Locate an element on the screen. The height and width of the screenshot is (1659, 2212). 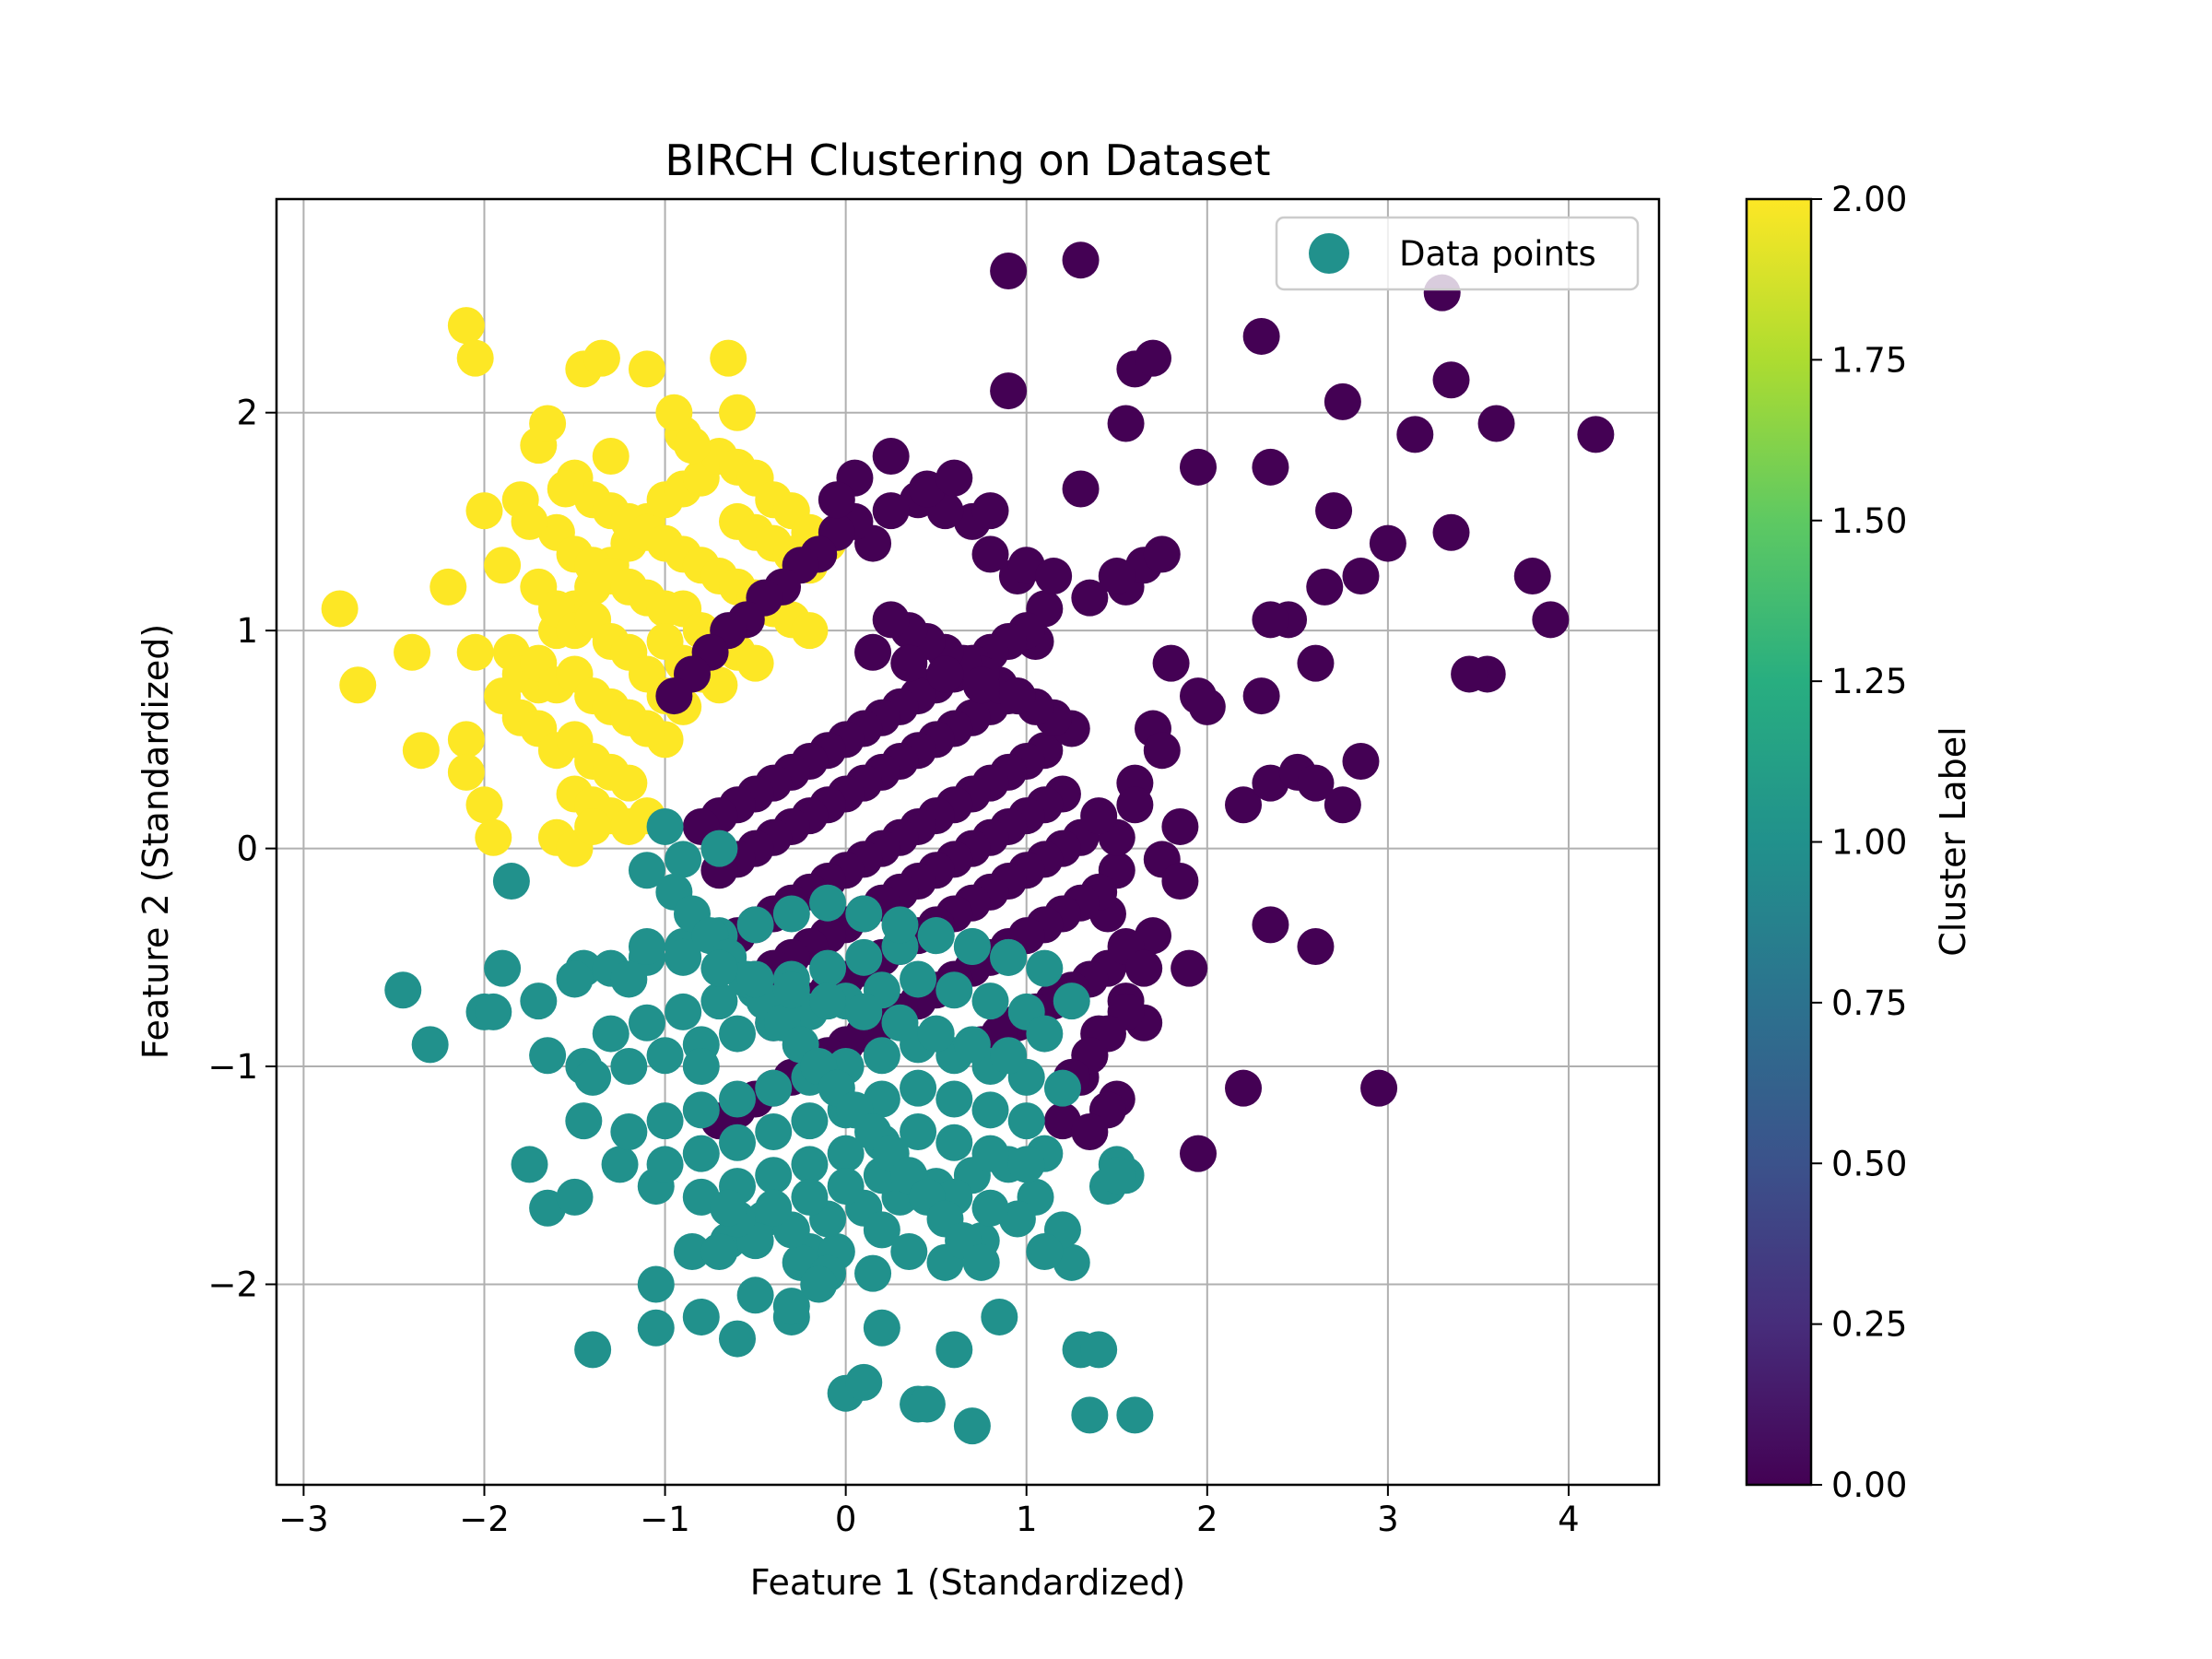
colorbar-gradient is located at coordinates (1779, 842).